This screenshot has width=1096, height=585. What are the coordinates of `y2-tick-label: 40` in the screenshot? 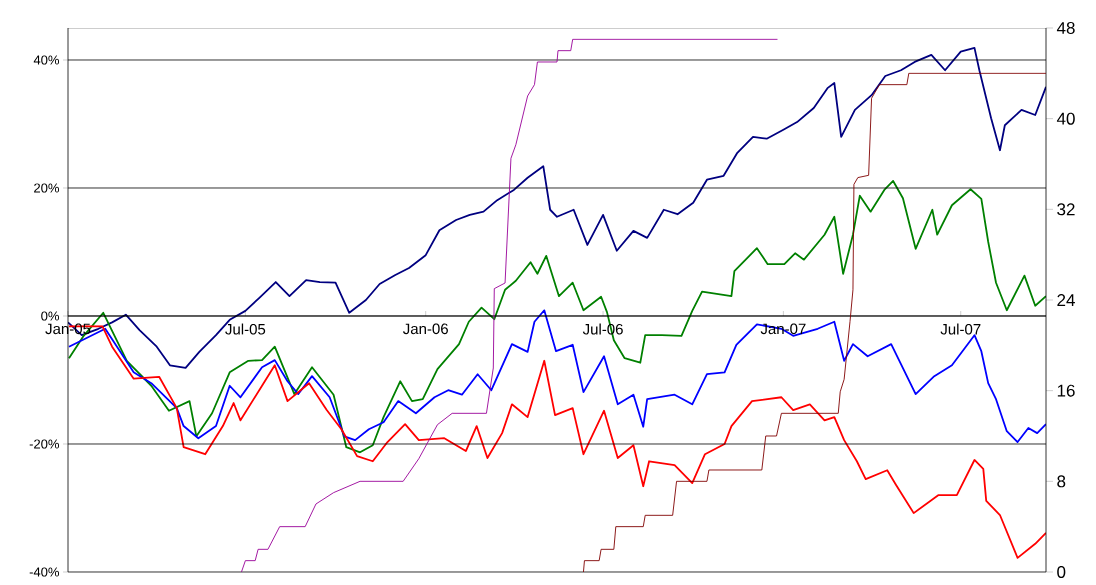 It's located at (1065, 118).